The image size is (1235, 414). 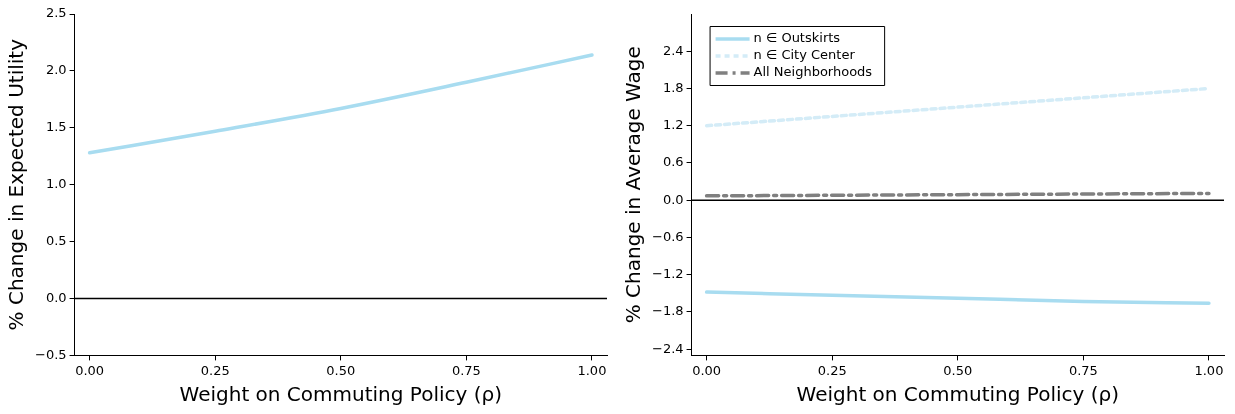 I want to click on y-tick-label: 1.2, so click(x=673, y=125).